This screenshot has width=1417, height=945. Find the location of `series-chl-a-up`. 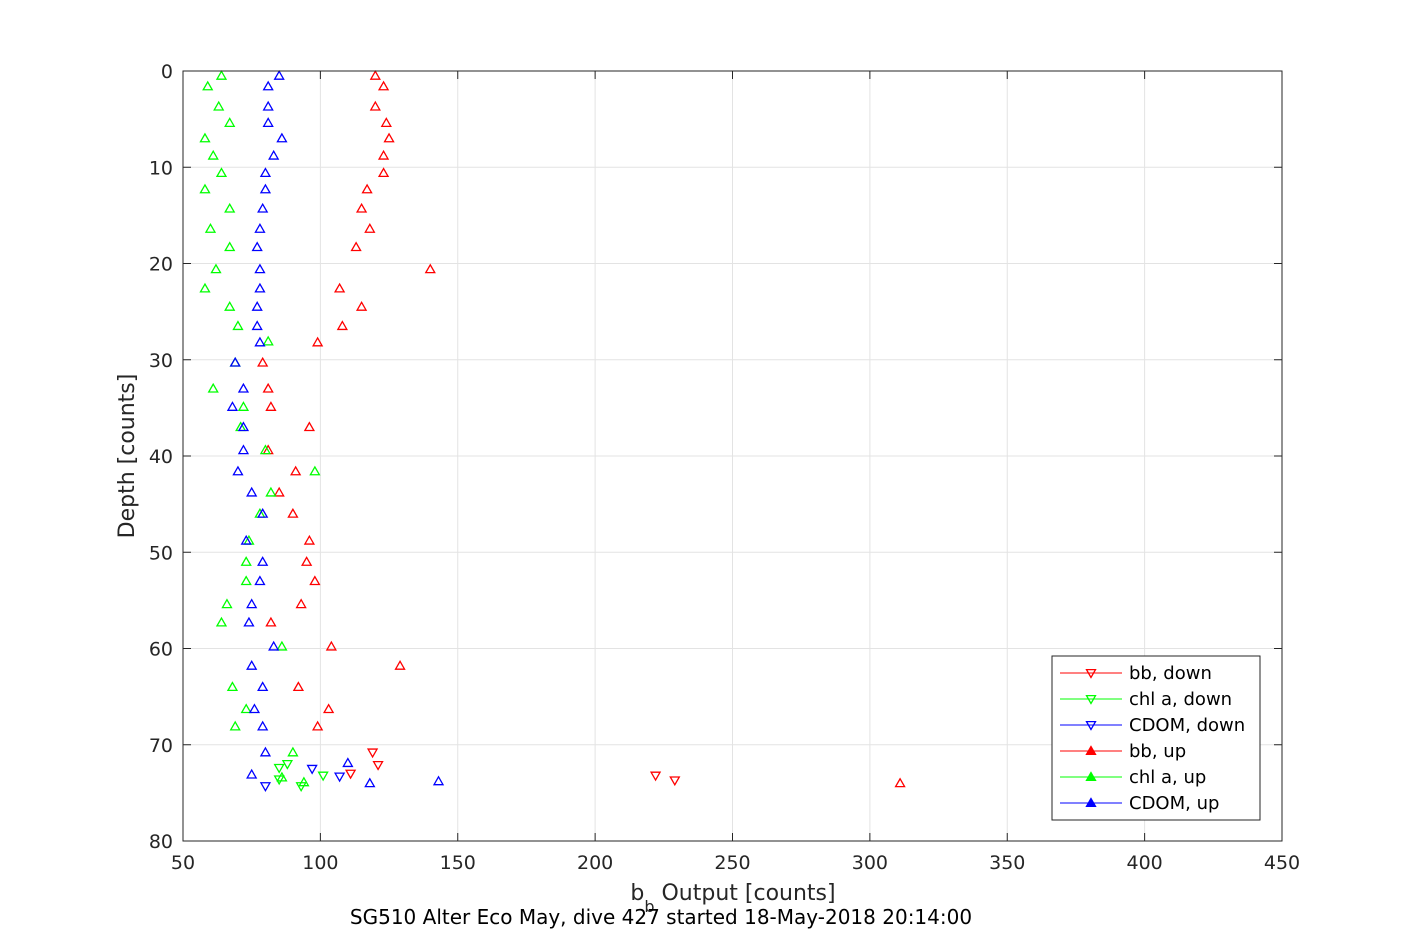

series-chl-a-up is located at coordinates (260, 428).